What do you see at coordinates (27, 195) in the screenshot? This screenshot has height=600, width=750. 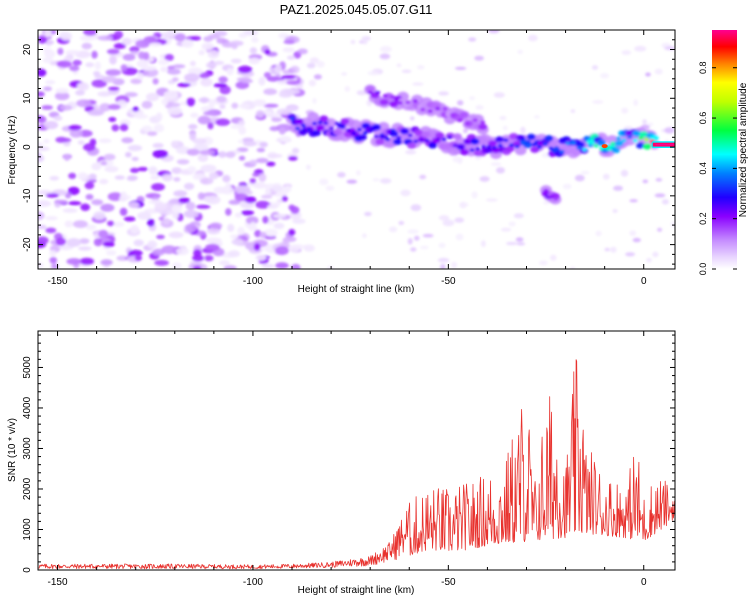 I see `spectrogram-y-tick-label: -10` at bounding box center [27, 195].